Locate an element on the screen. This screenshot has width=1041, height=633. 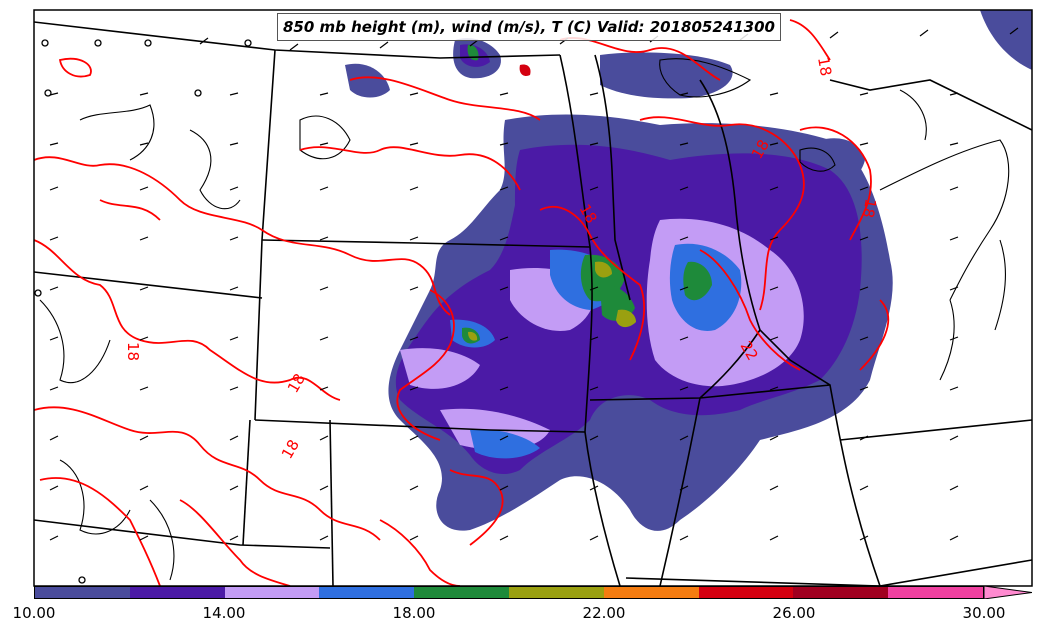
colorbar-tick-label: 30.00 is located at coordinates (984, 613).